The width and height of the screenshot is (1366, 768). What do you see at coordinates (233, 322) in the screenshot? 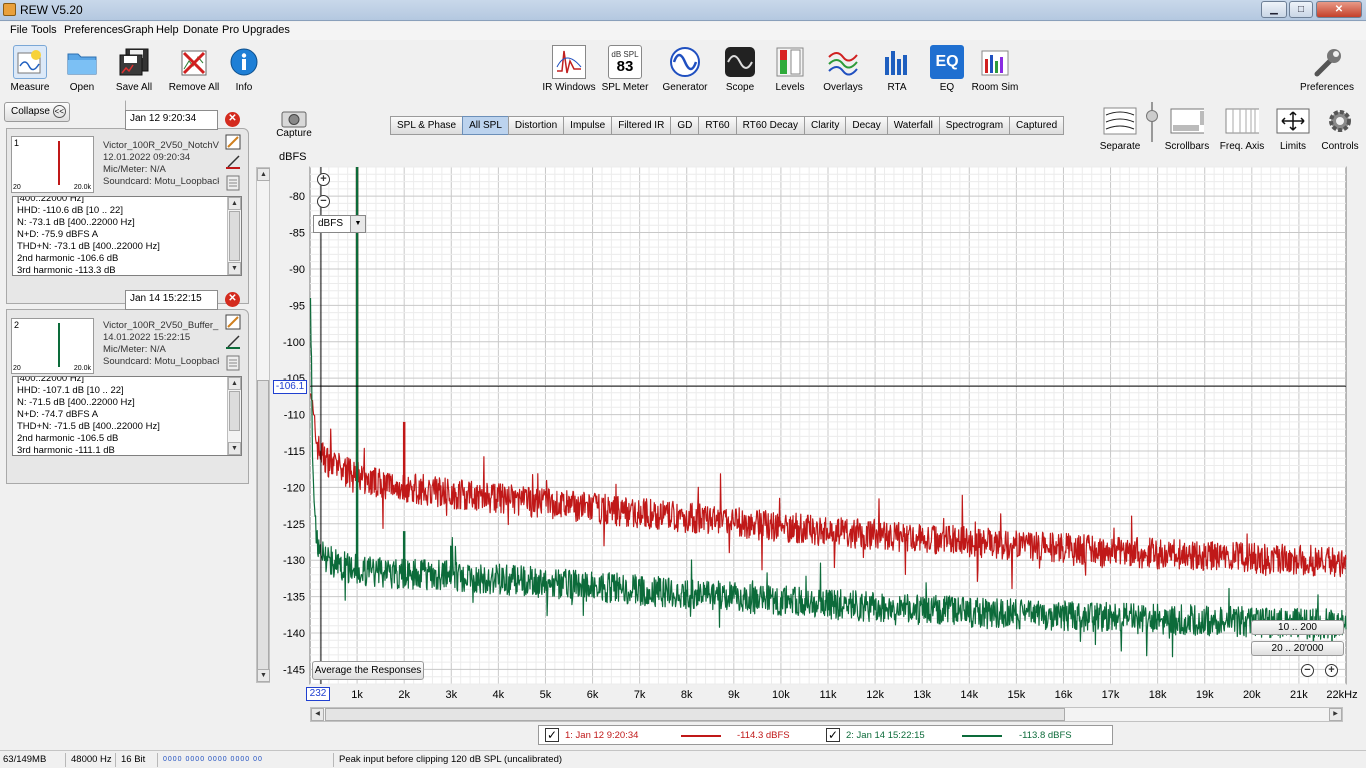
I see `measurement-2-edit-icon` at bounding box center [233, 322].